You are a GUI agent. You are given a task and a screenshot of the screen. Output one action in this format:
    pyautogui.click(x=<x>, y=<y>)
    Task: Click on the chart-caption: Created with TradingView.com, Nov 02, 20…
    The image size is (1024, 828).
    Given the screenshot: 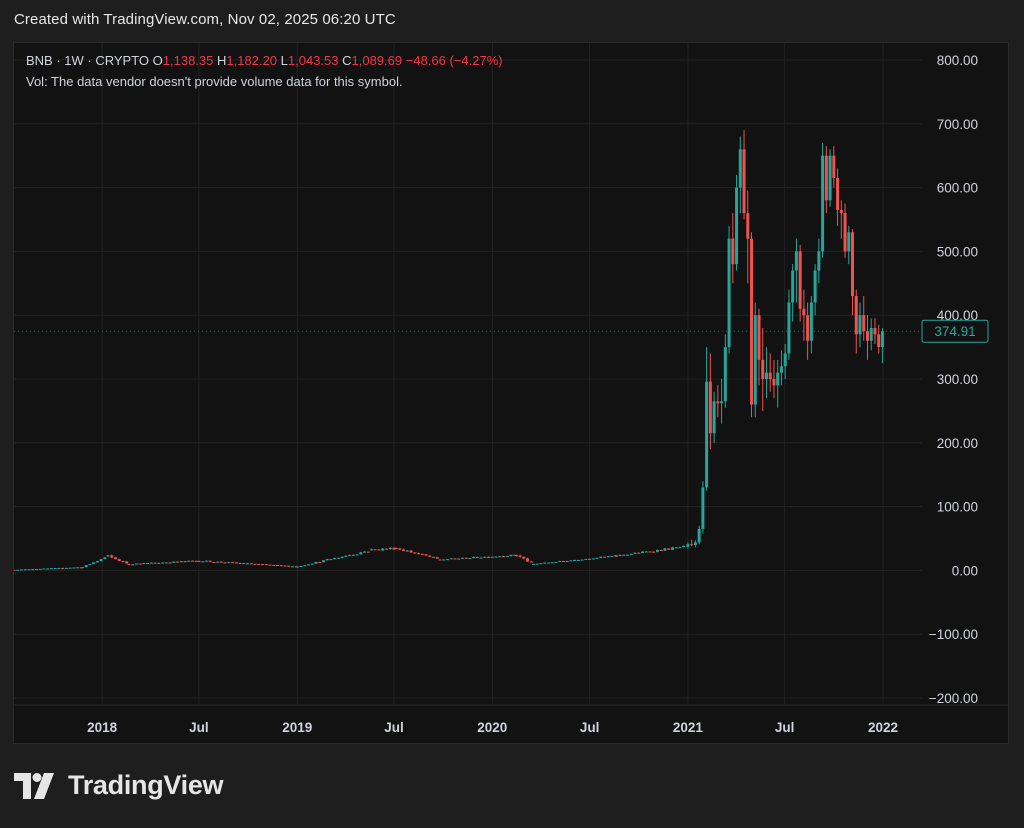 What is the action you would take?
    pyautogui.click(x=205, y=19)
    